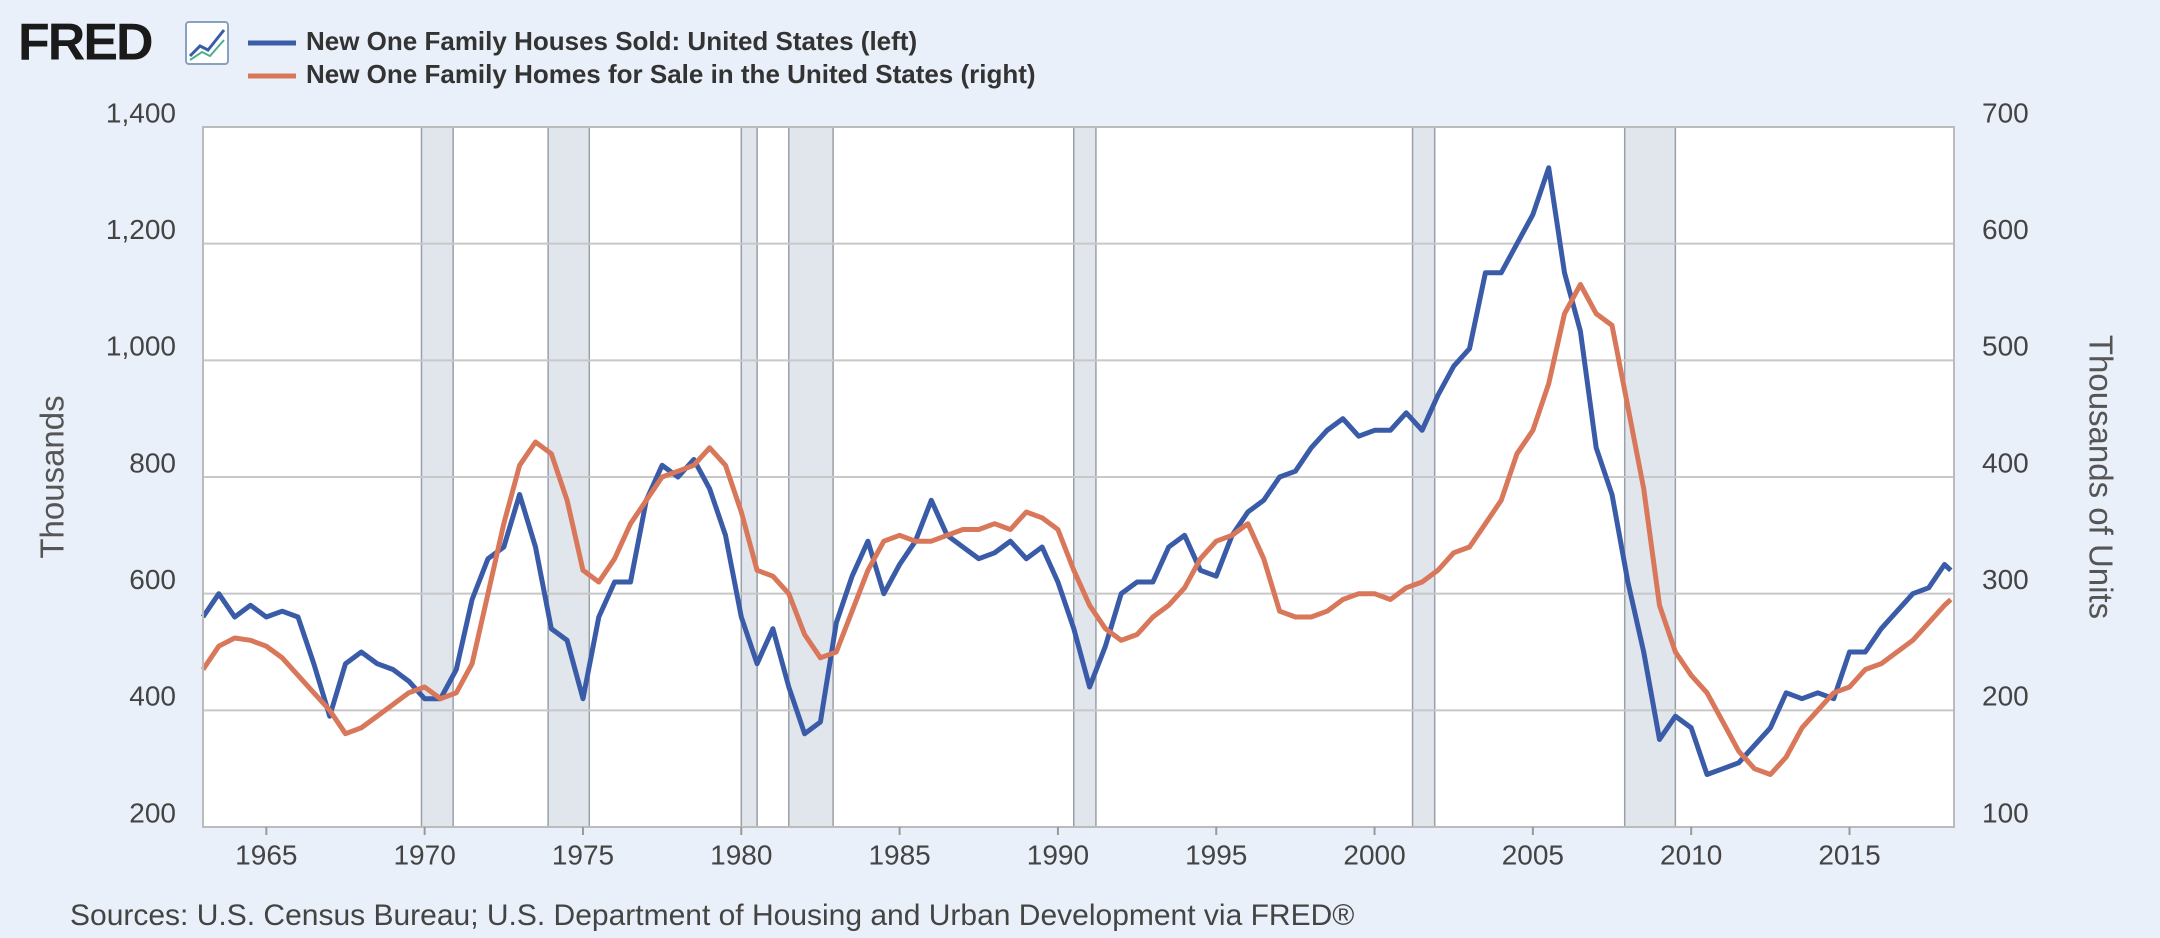 Image resolution: width=2160 pixels, height=938 pixels. What do you see at coordinates (152, 696) in the screenshot?
I see `y-tick-label: 400` at bounding box center [152, 696].